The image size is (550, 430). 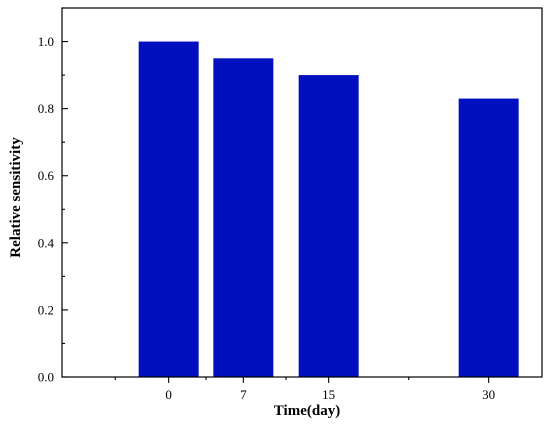 I want to click on x-tick-label: 0, so click(x=168, y=394).